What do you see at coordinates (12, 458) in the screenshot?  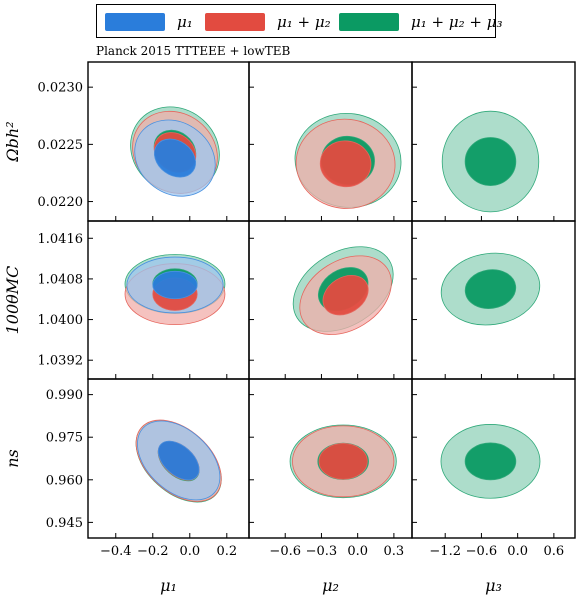 I see `y-axis-label-ns: ns` at bounding box center [12, 458].